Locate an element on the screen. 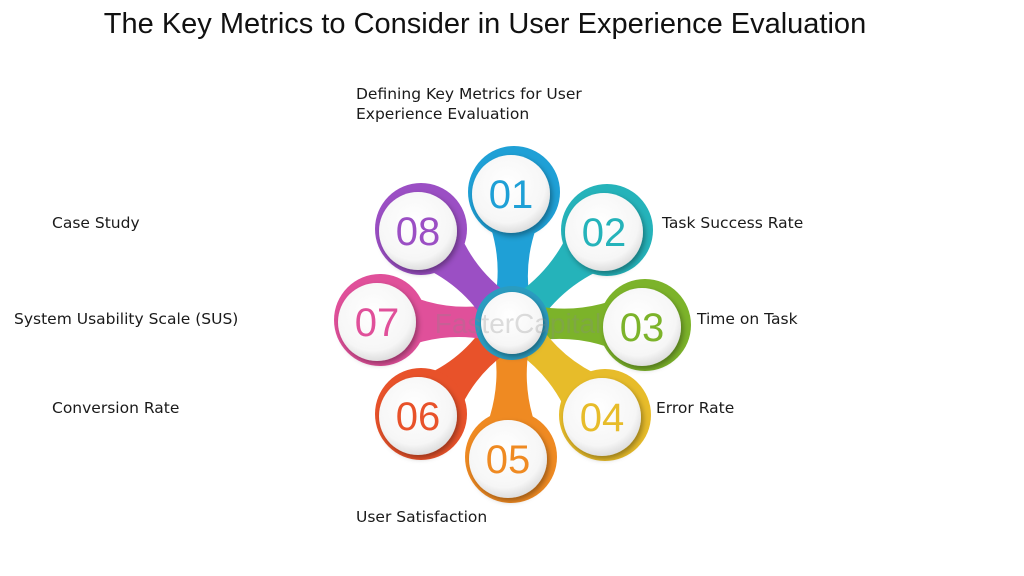  circle-number-05: 05 is located at coordinates (508, 460).